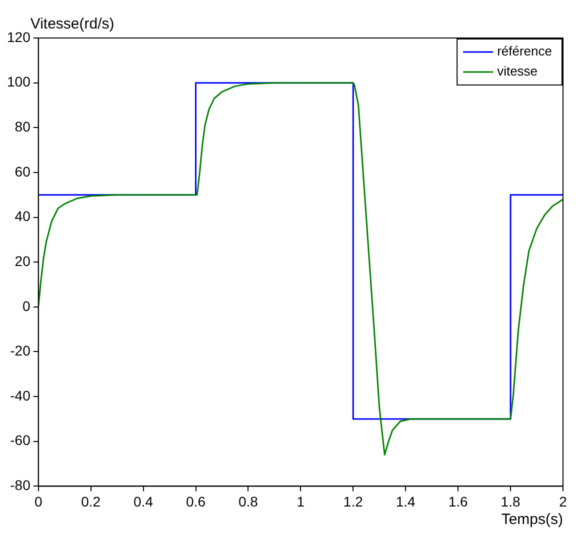  I want to click on x-tick-label: 2, so click(563, 501).